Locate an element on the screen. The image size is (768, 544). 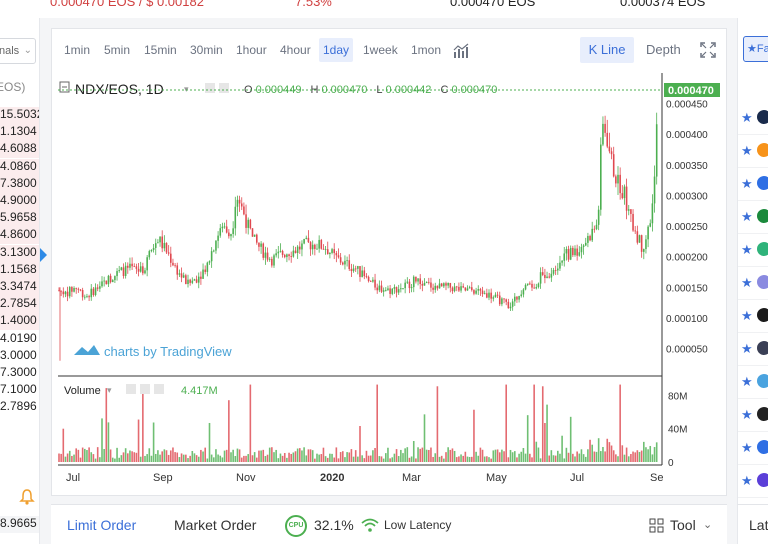
order-book-row: 2.7854 is located at coordinates (19, 305).